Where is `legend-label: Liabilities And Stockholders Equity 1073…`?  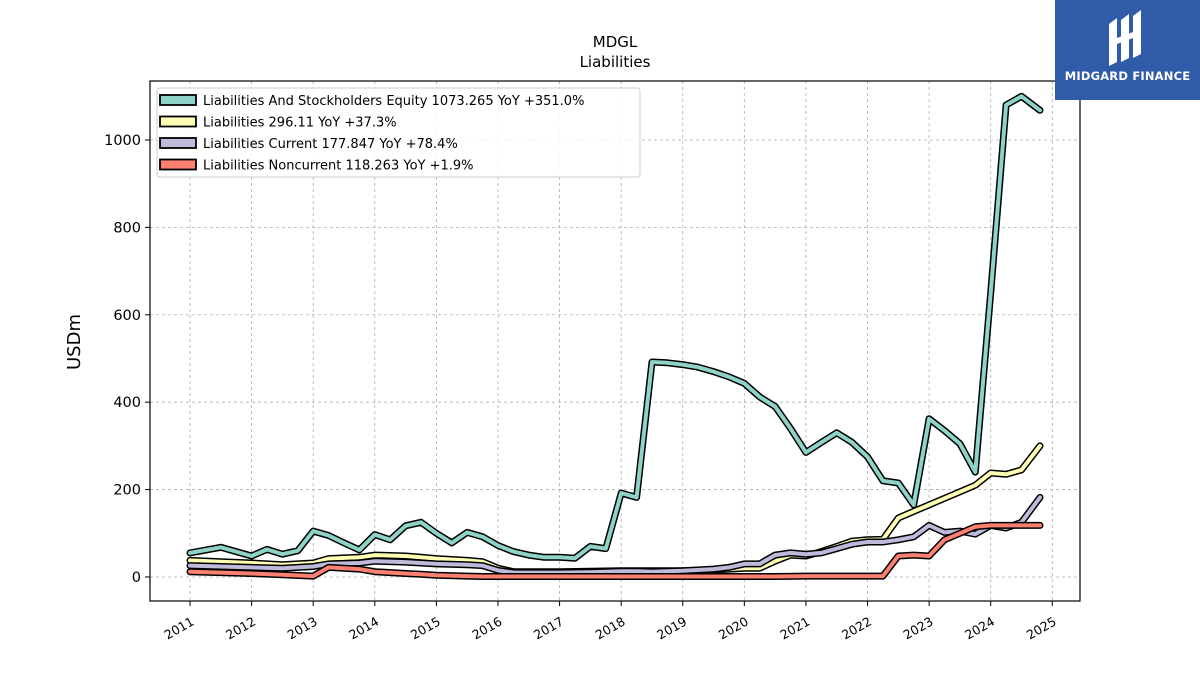 legend-label: Liabilities And Stockholders Equity 1073… is located at coordinates (393, 101).